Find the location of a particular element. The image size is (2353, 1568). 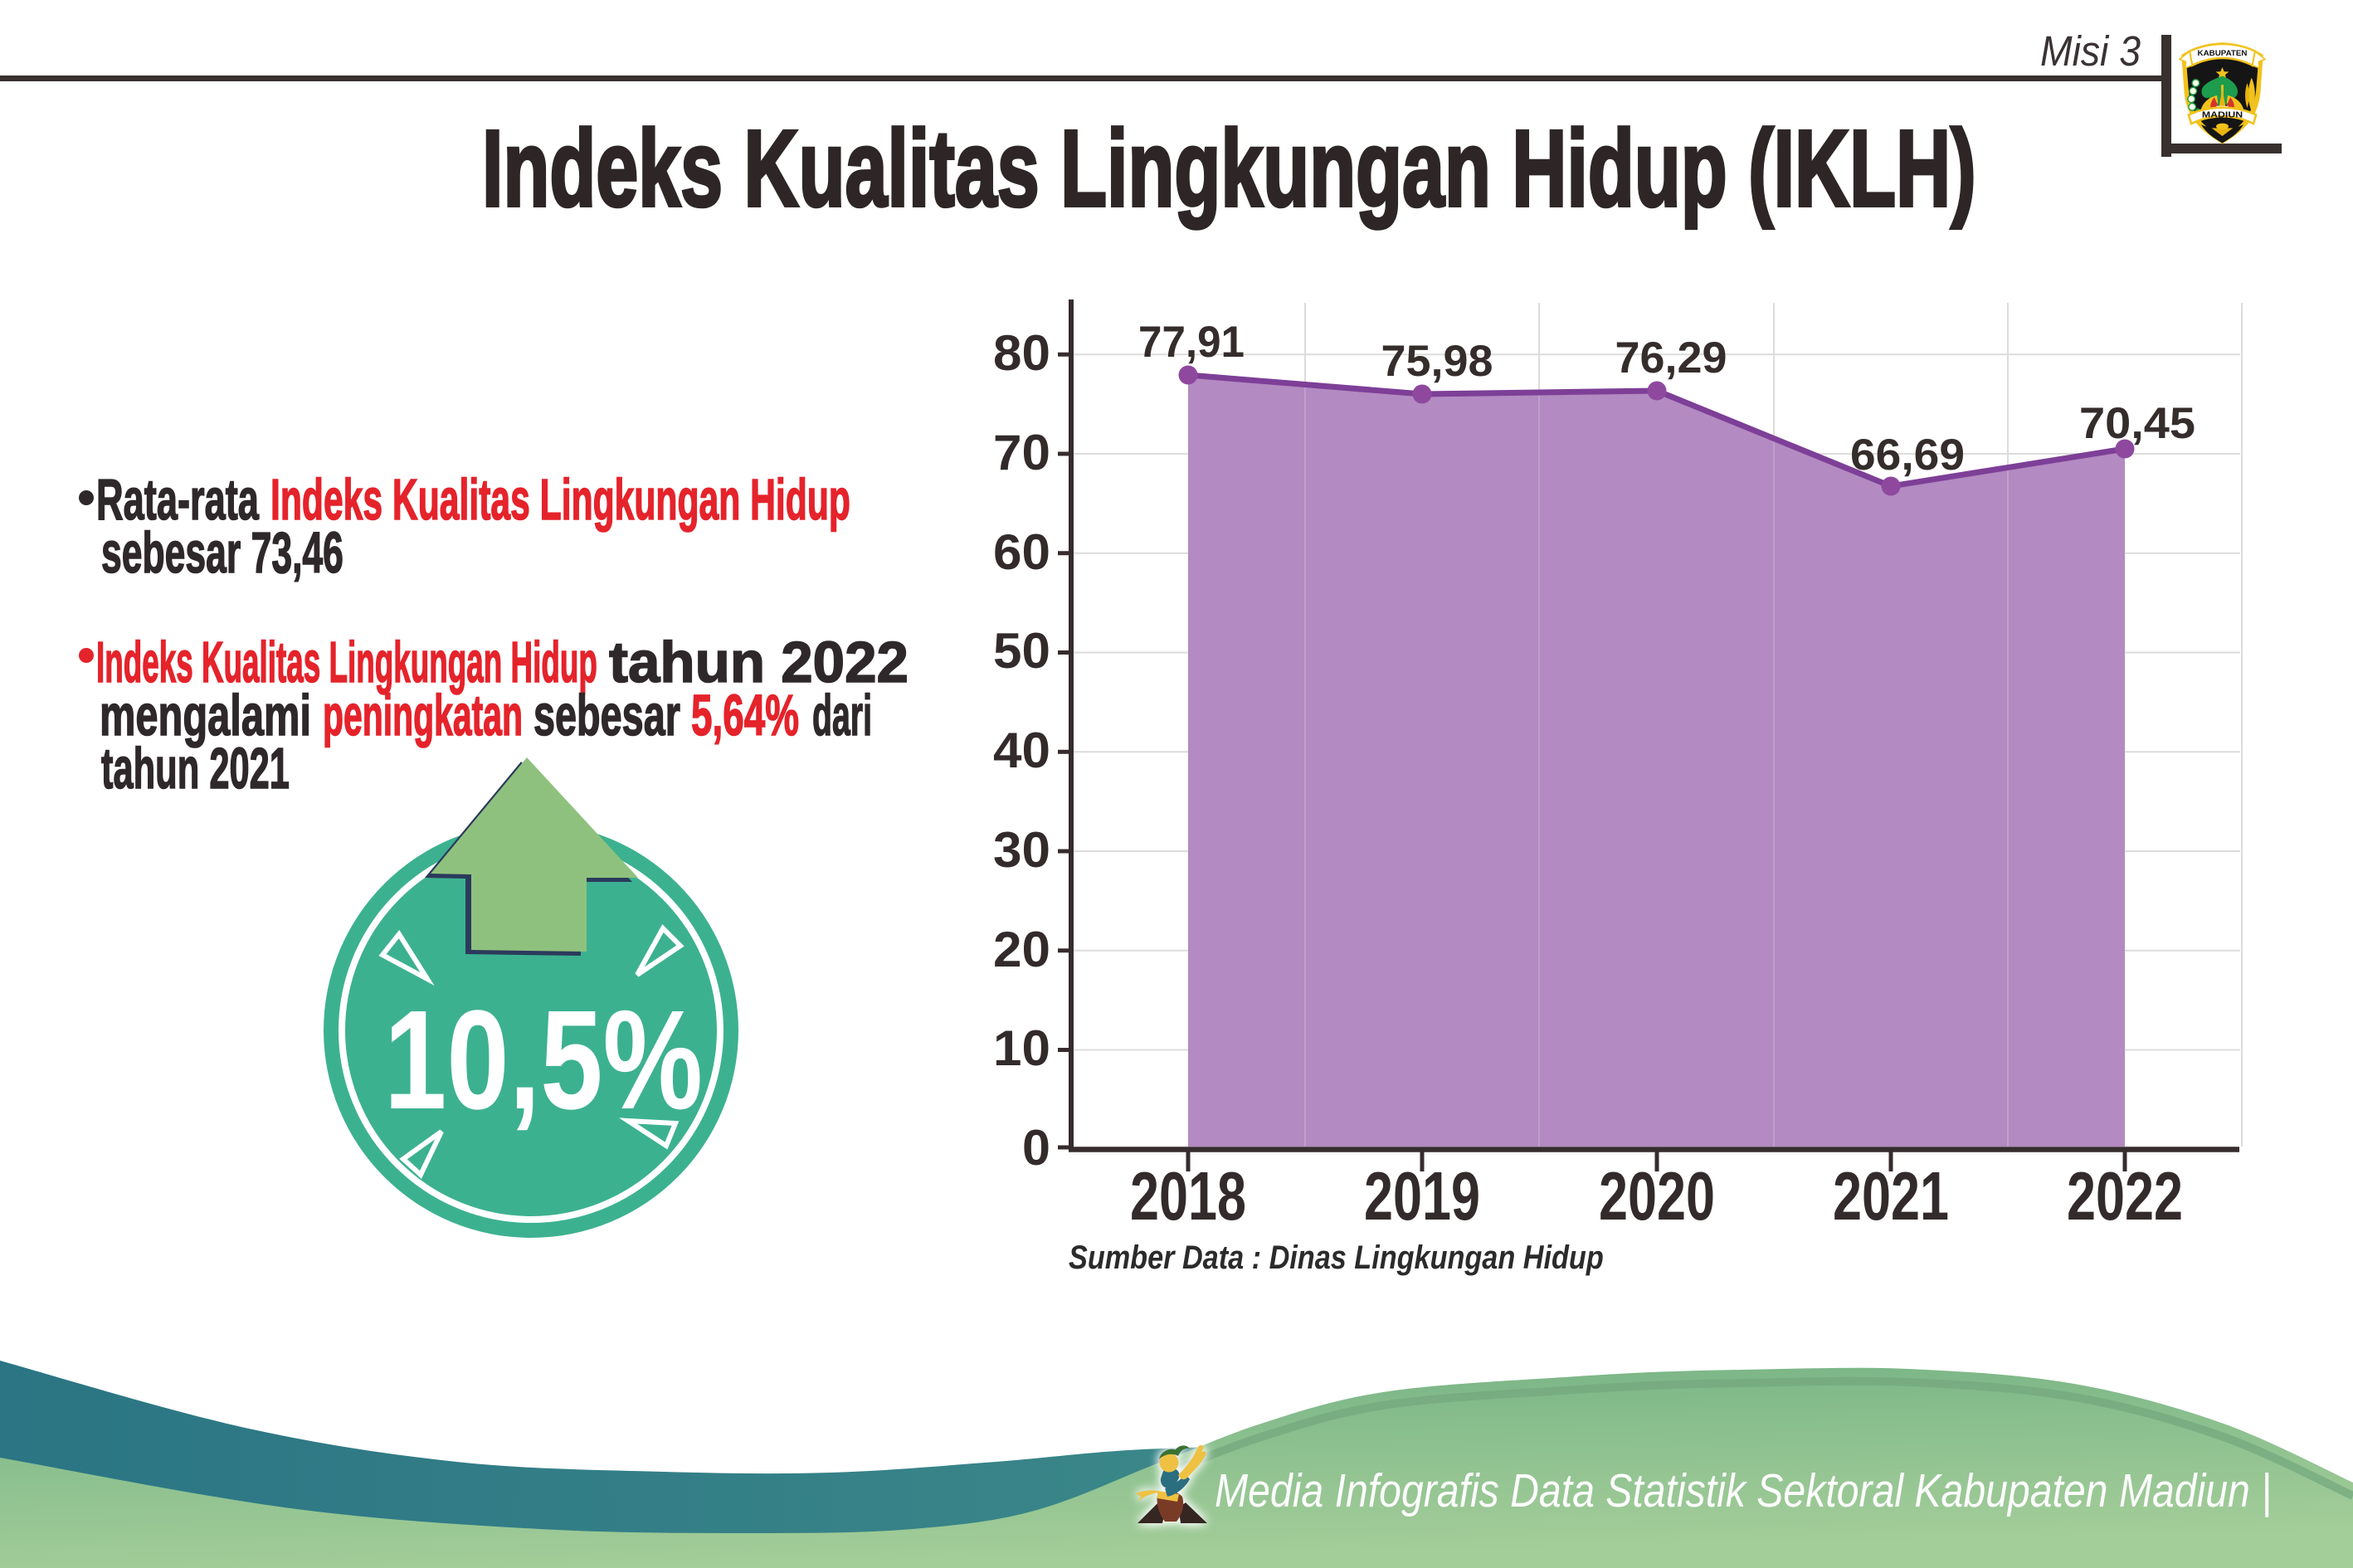

svg-text: 50 is located at coordinates (1021, 651).